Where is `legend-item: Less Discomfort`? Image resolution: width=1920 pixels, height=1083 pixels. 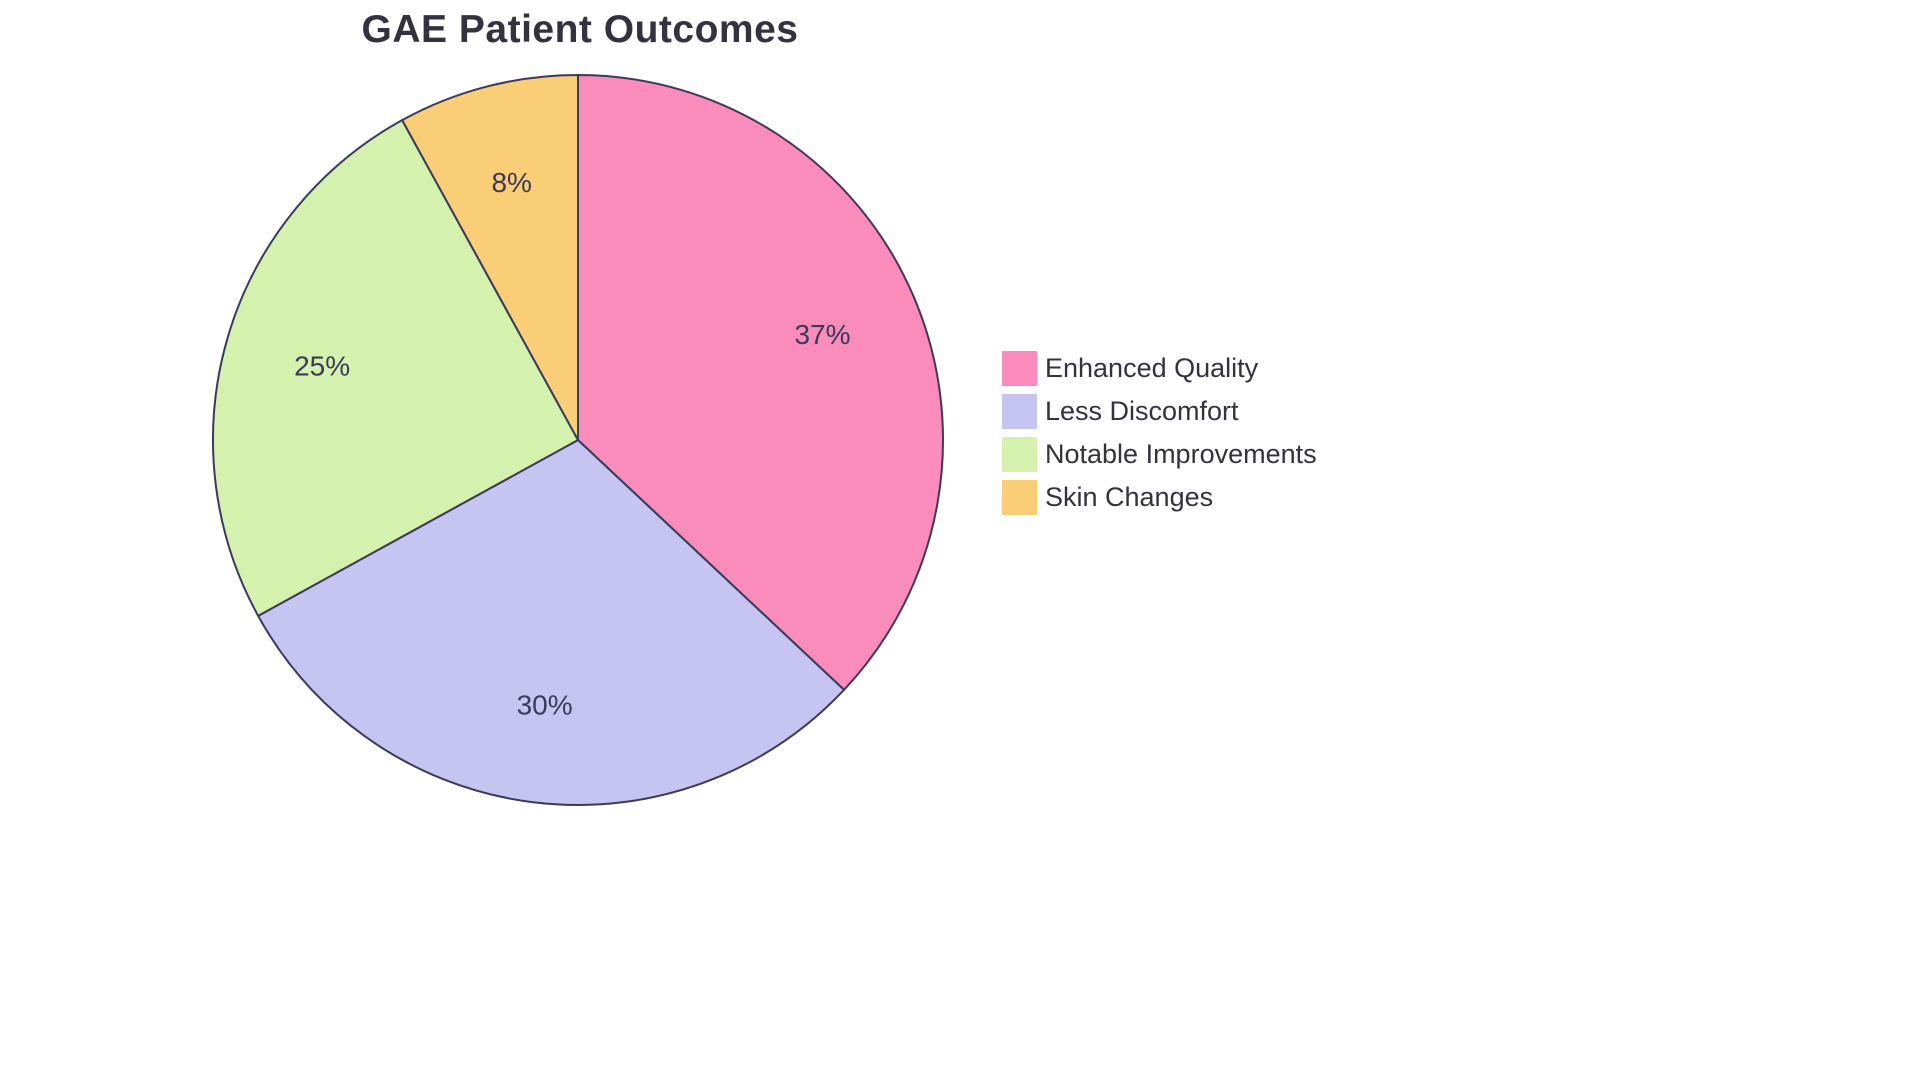 legend-item: Less Discomfort is located at coordinates (1159, 411).